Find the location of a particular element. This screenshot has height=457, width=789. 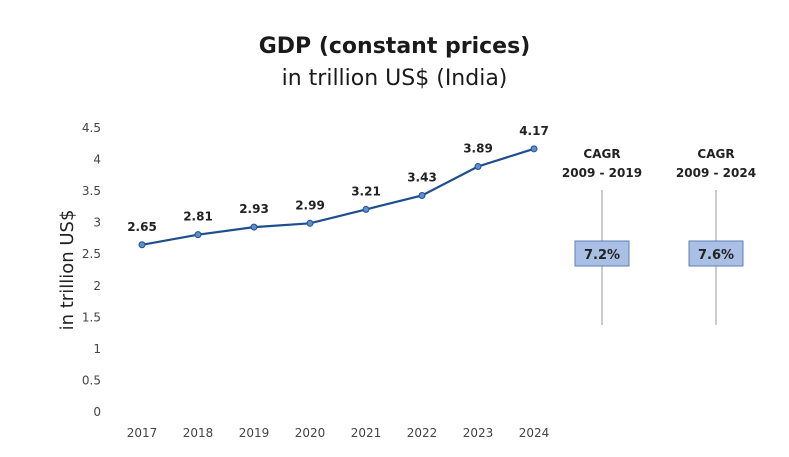

x-tick-label: 2017 is located at coordinates (142, 433).